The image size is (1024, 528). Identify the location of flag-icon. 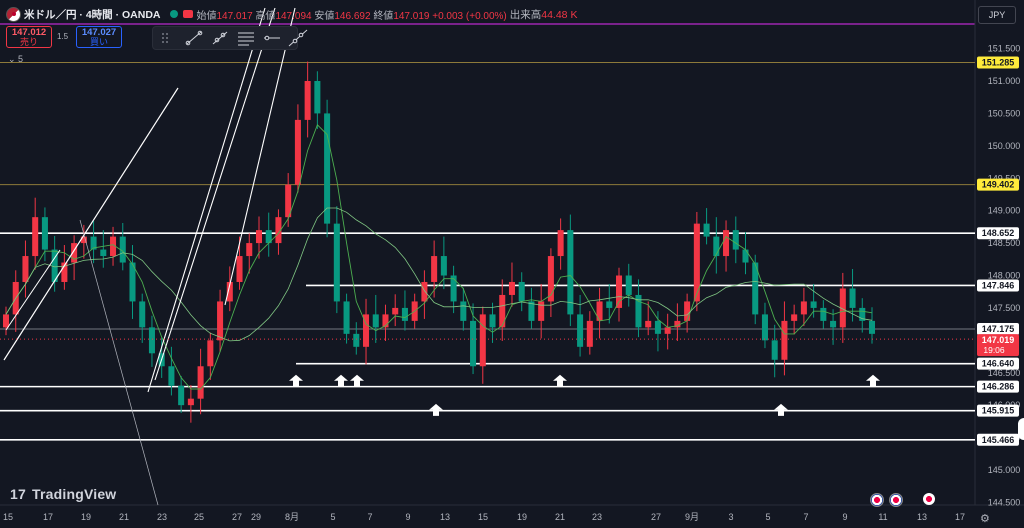
(187, 14).